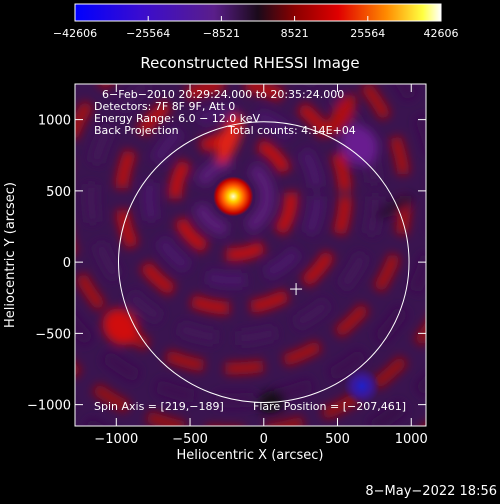 Image resolution: width=500 pixels, height=504 pixels. I want to click on x-tick-label: −1000, so click(116, 439).